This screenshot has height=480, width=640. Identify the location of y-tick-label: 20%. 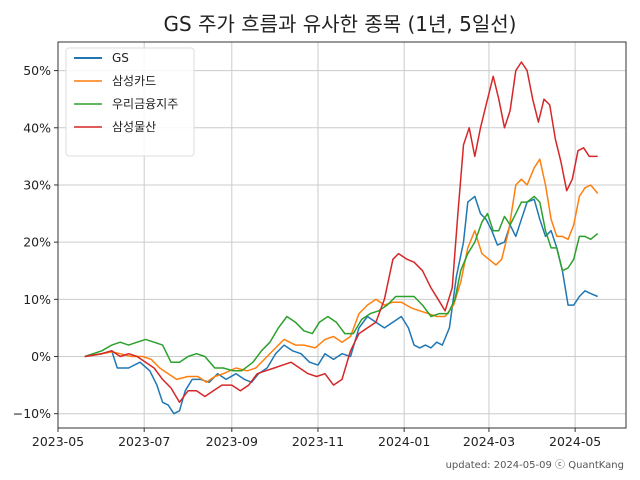
(37, 242).